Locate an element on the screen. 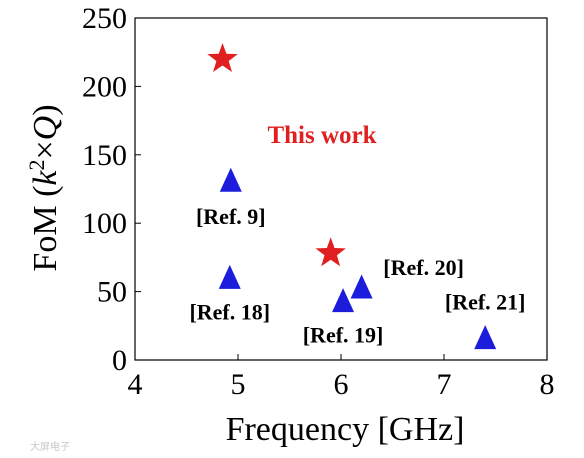  y-tick-label: 250 is located at coordinates (104, 18).